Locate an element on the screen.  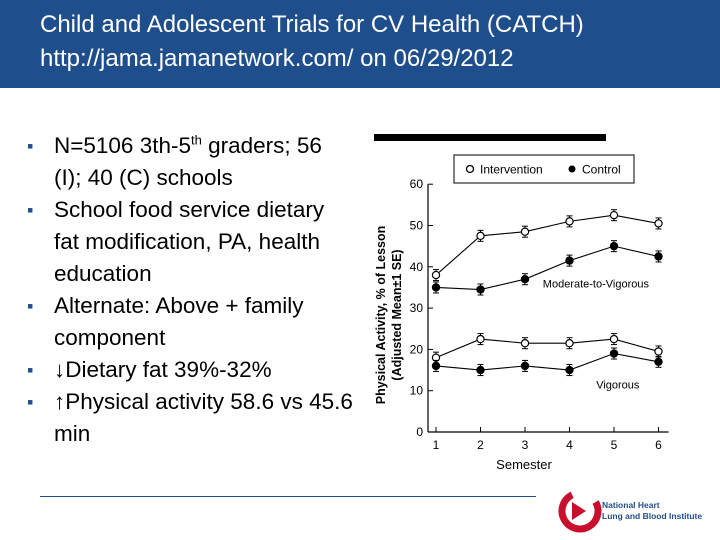
footer-rule is located at coordinates (288, 496).